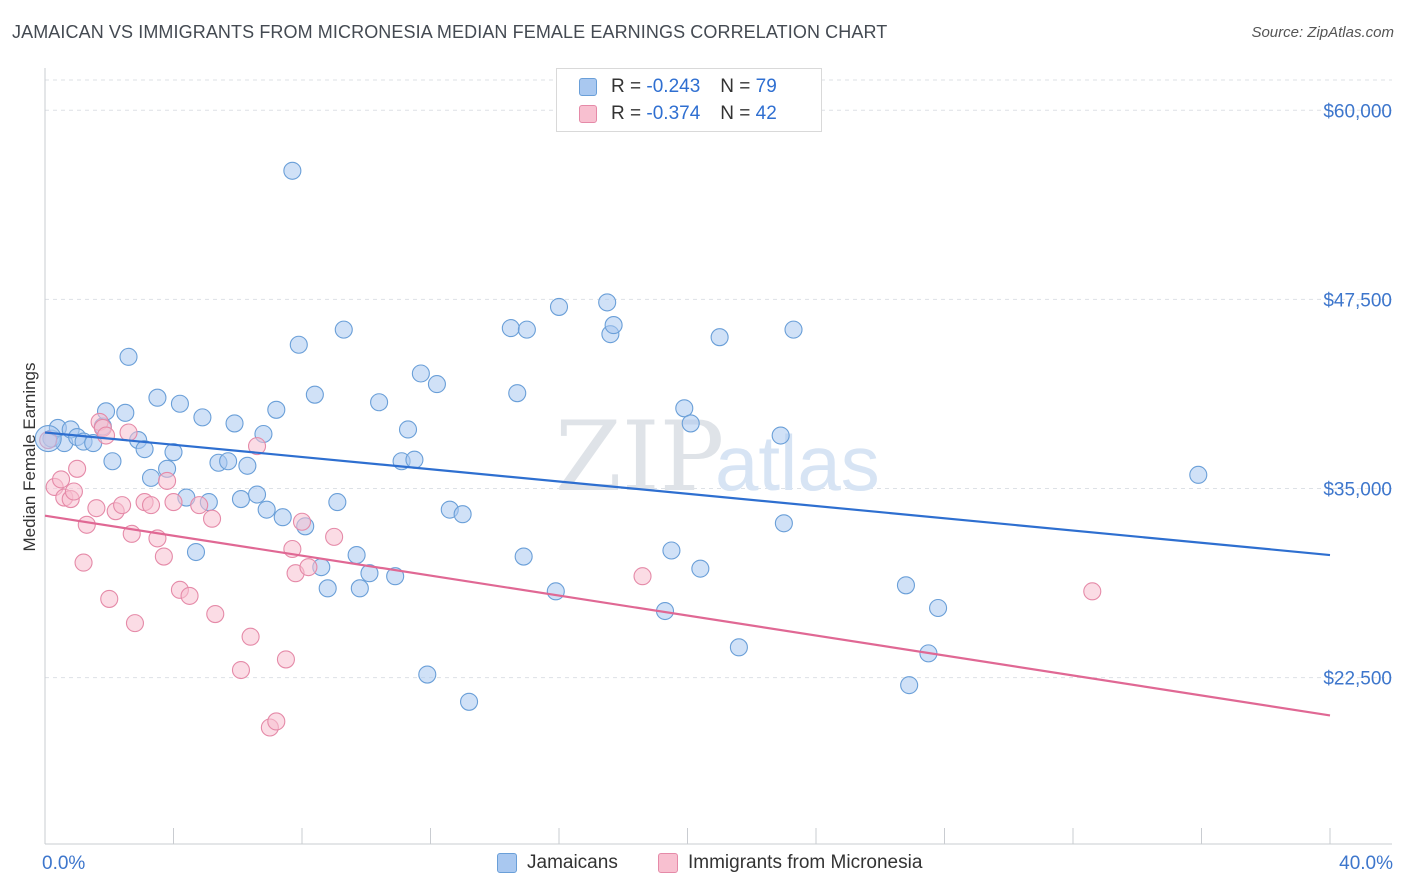  Describe the element at coordinates (689, 100) in the screenshot. I see `correlation-legend: R = -0.243 N = 79 R = -0.374 N = 42` at that location.